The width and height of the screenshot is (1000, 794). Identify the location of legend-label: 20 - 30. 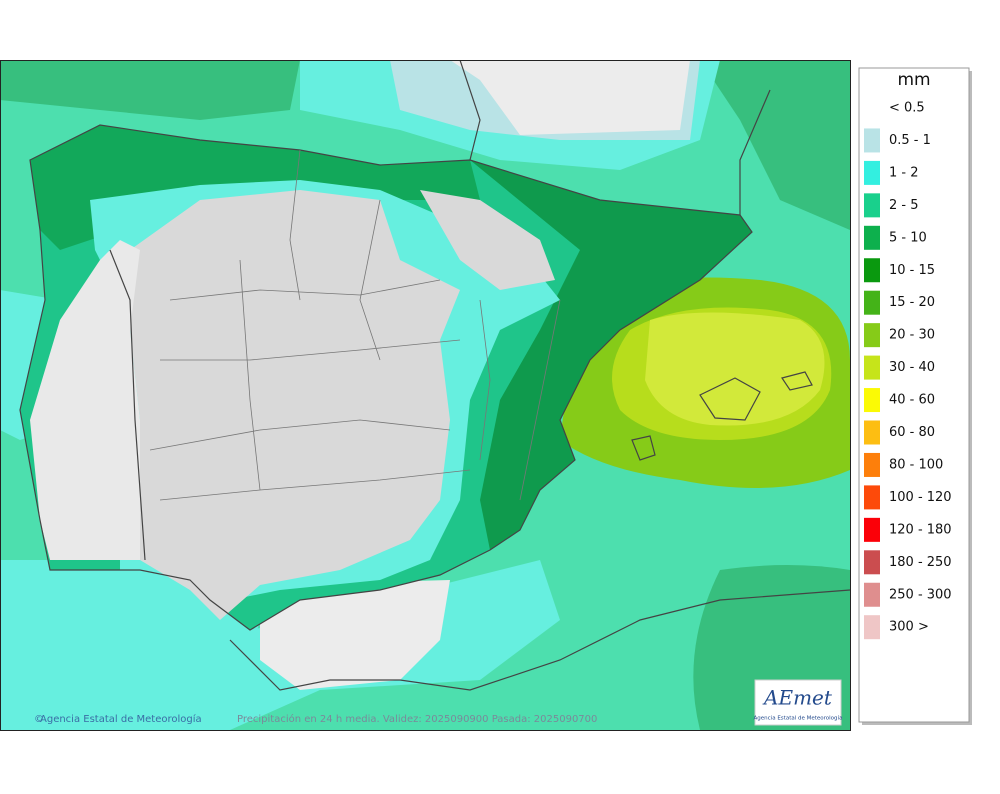
(912, 335).